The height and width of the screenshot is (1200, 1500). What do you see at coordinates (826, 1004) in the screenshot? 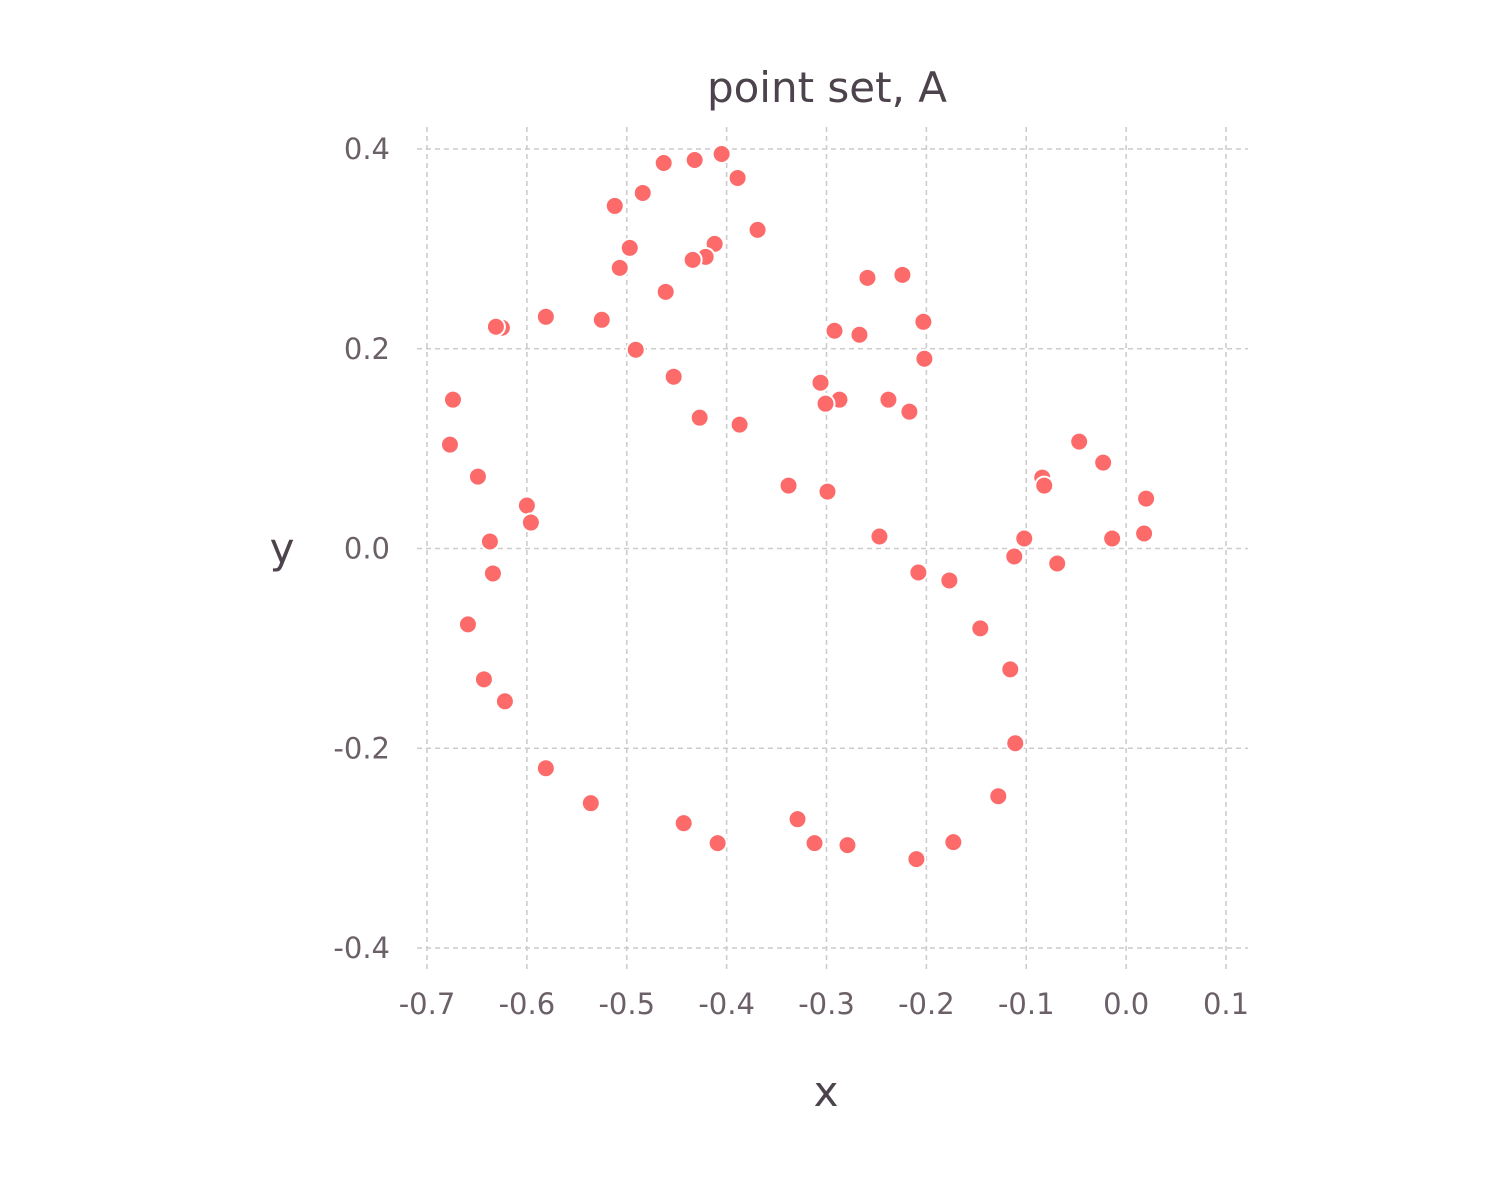
I see `x-tick-label: -0.3` at bounding box center [826, 1004].